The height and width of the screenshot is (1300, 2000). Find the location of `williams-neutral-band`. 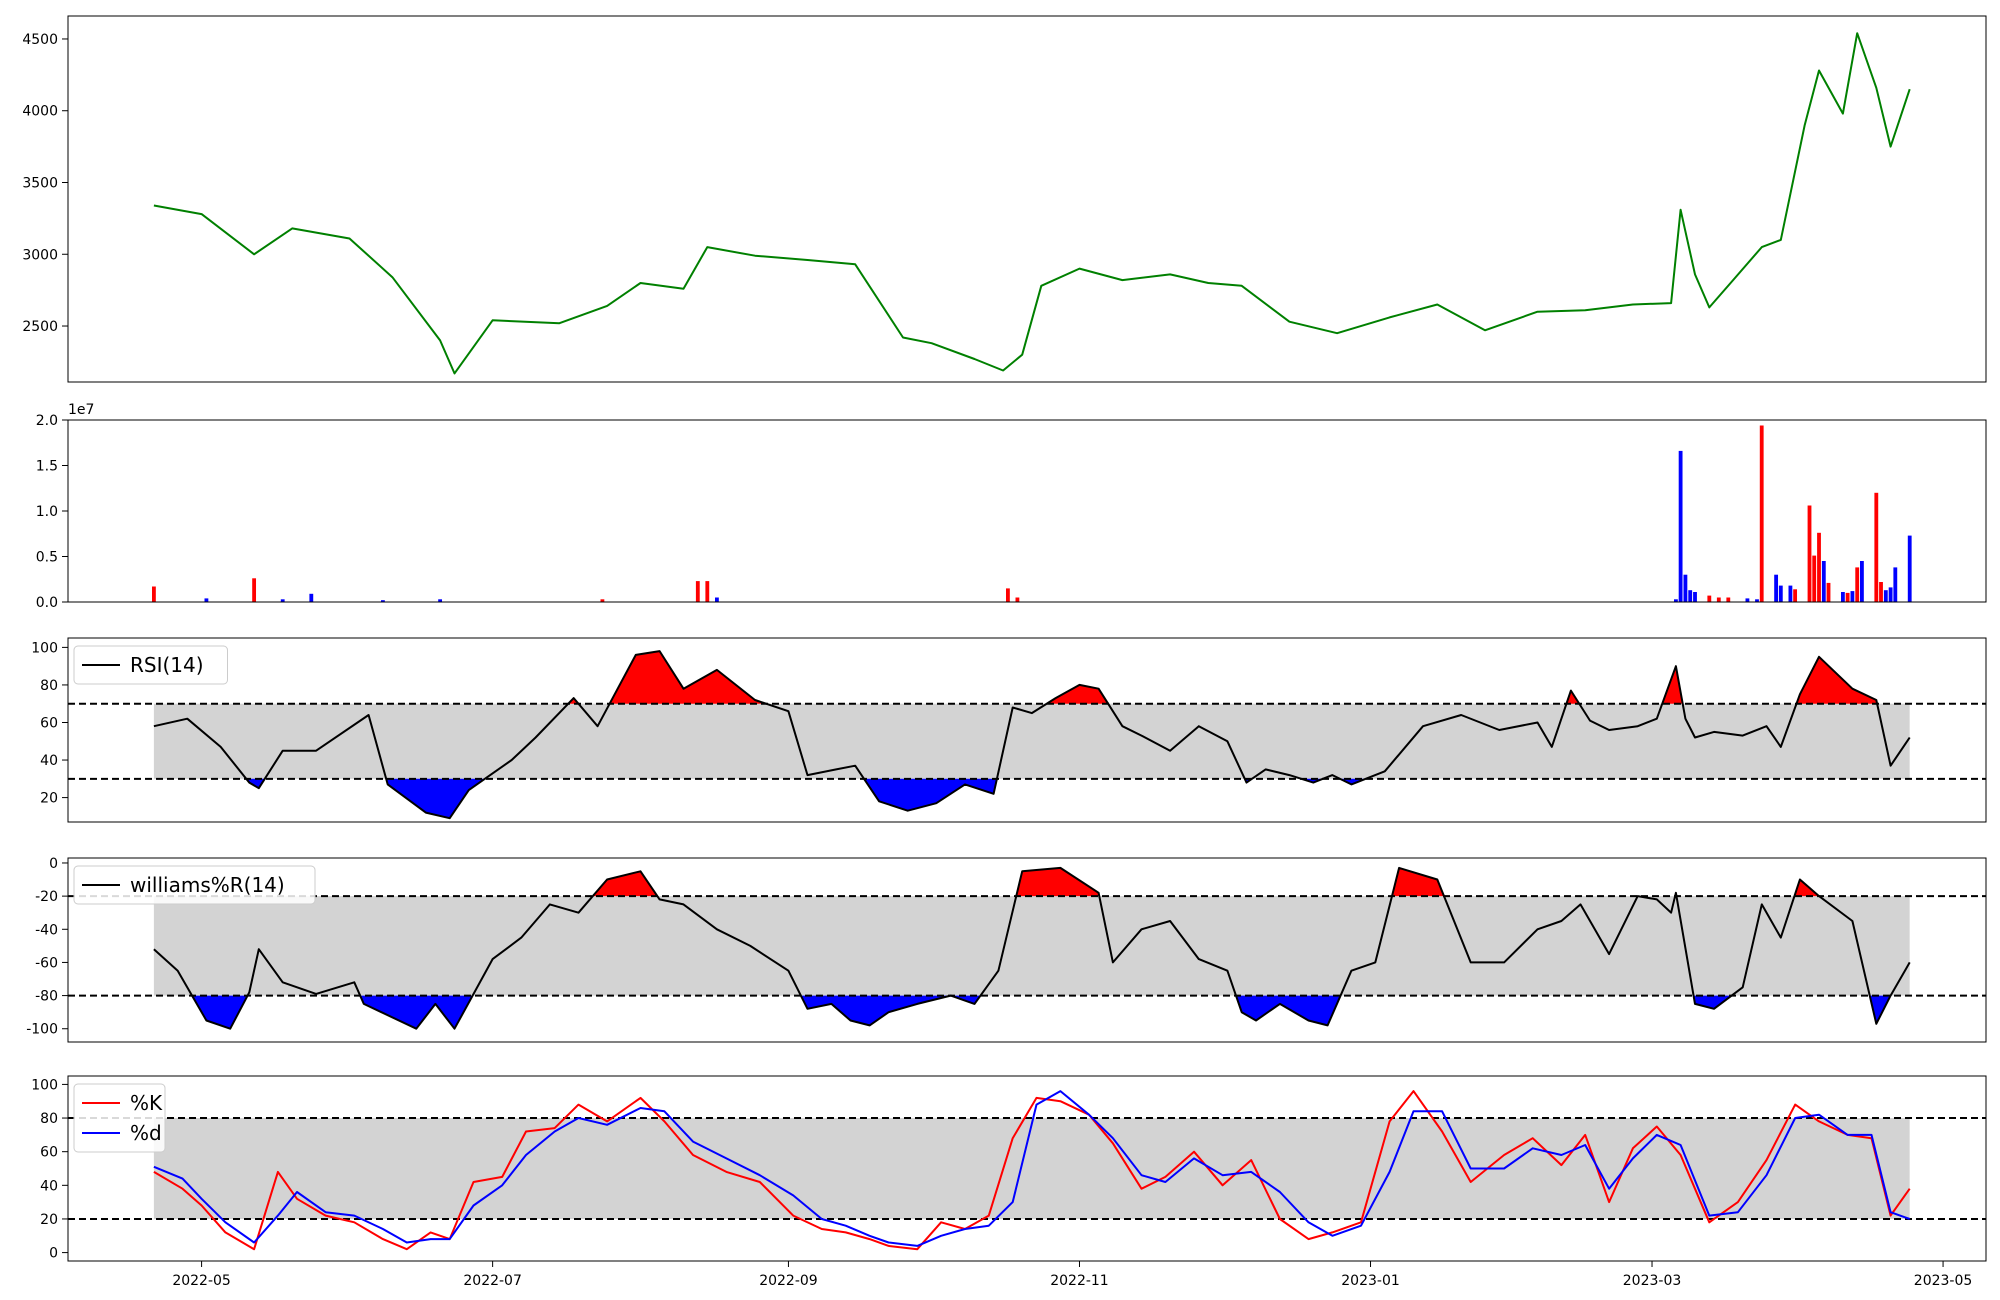

williams-neutral-band is located at coordinates (1031, 946).